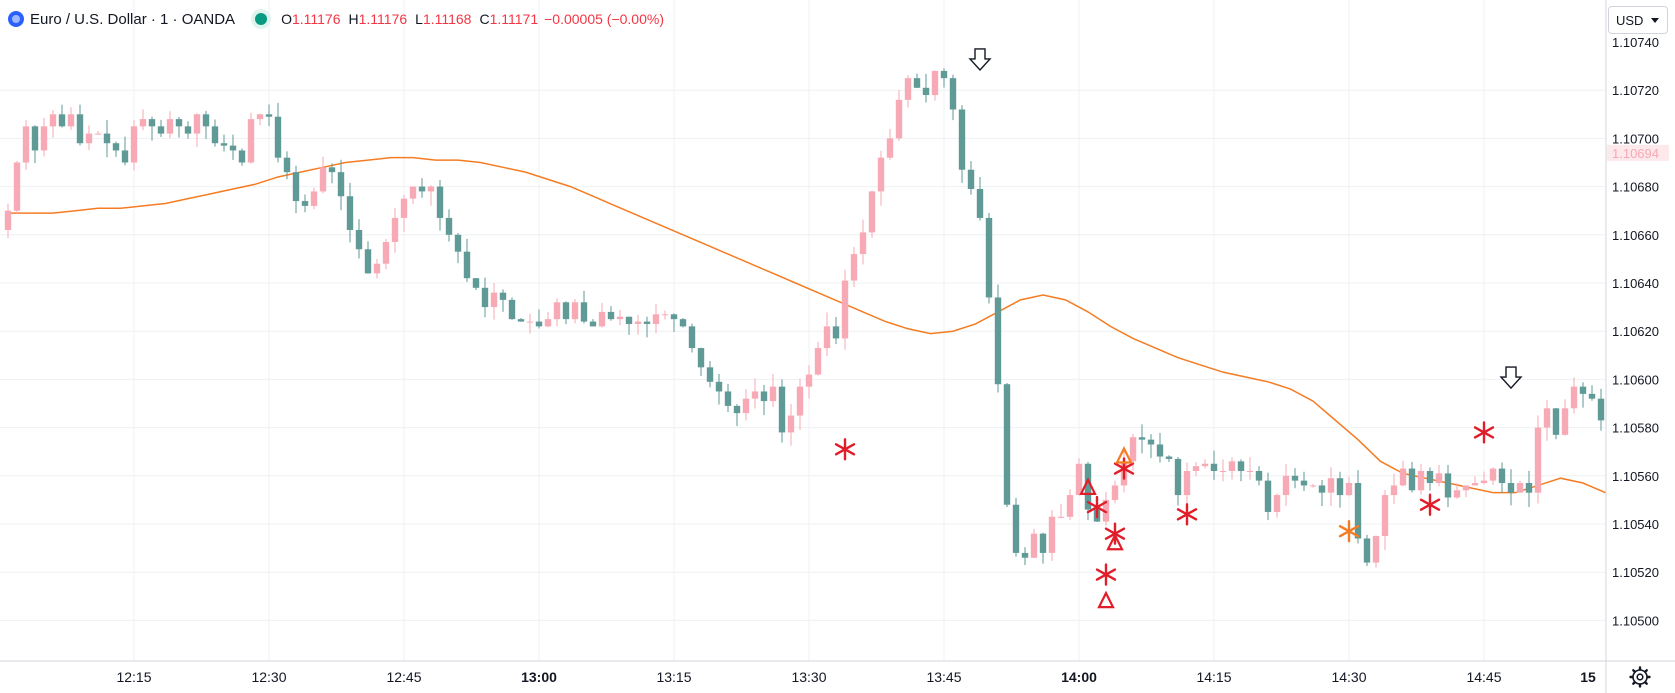 The width and height of the screenshot is (1675, 693). I want to click on chevron-down-icon, so click(1655, 20).